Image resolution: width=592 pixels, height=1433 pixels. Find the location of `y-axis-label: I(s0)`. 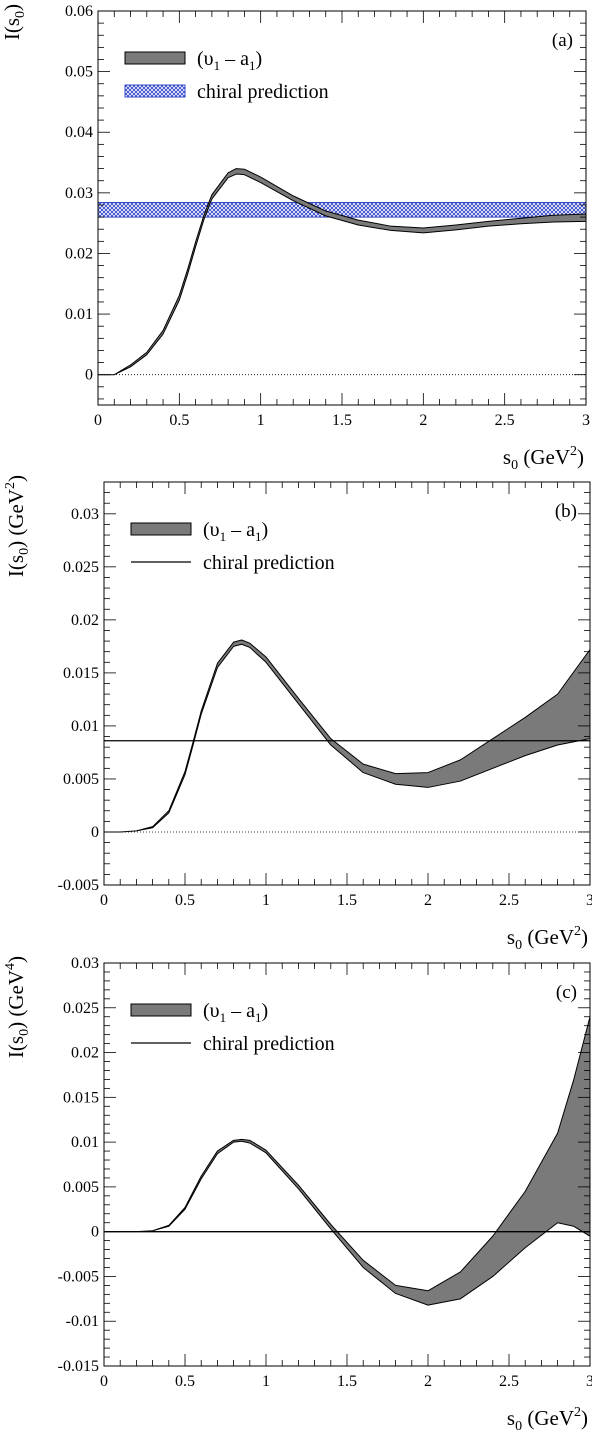

y-axis-label: I(s0) is located at coordinates (14, 22).